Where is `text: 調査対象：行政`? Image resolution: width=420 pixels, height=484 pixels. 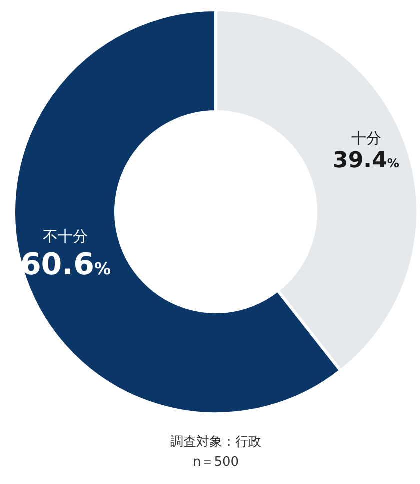
text: 調査対象：行政 is located at coordinates (216, 442).